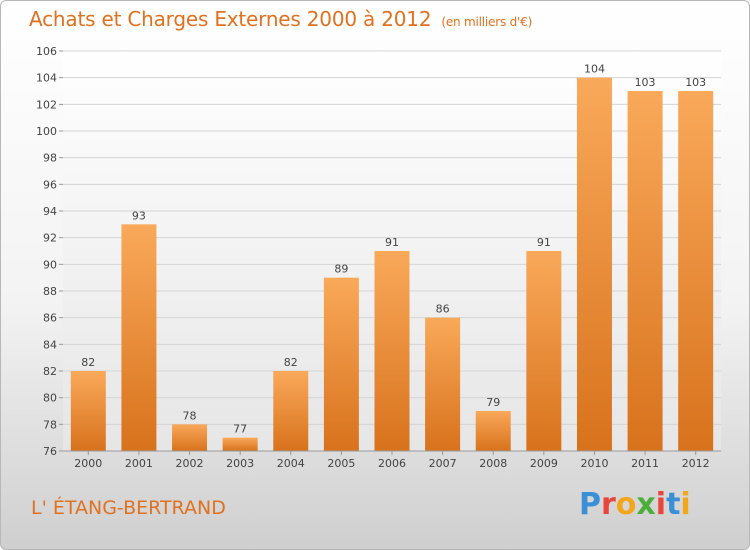  Describe the element at coordinates (590, 504) in the screenshot. I see `logo-letter: P` at that location.